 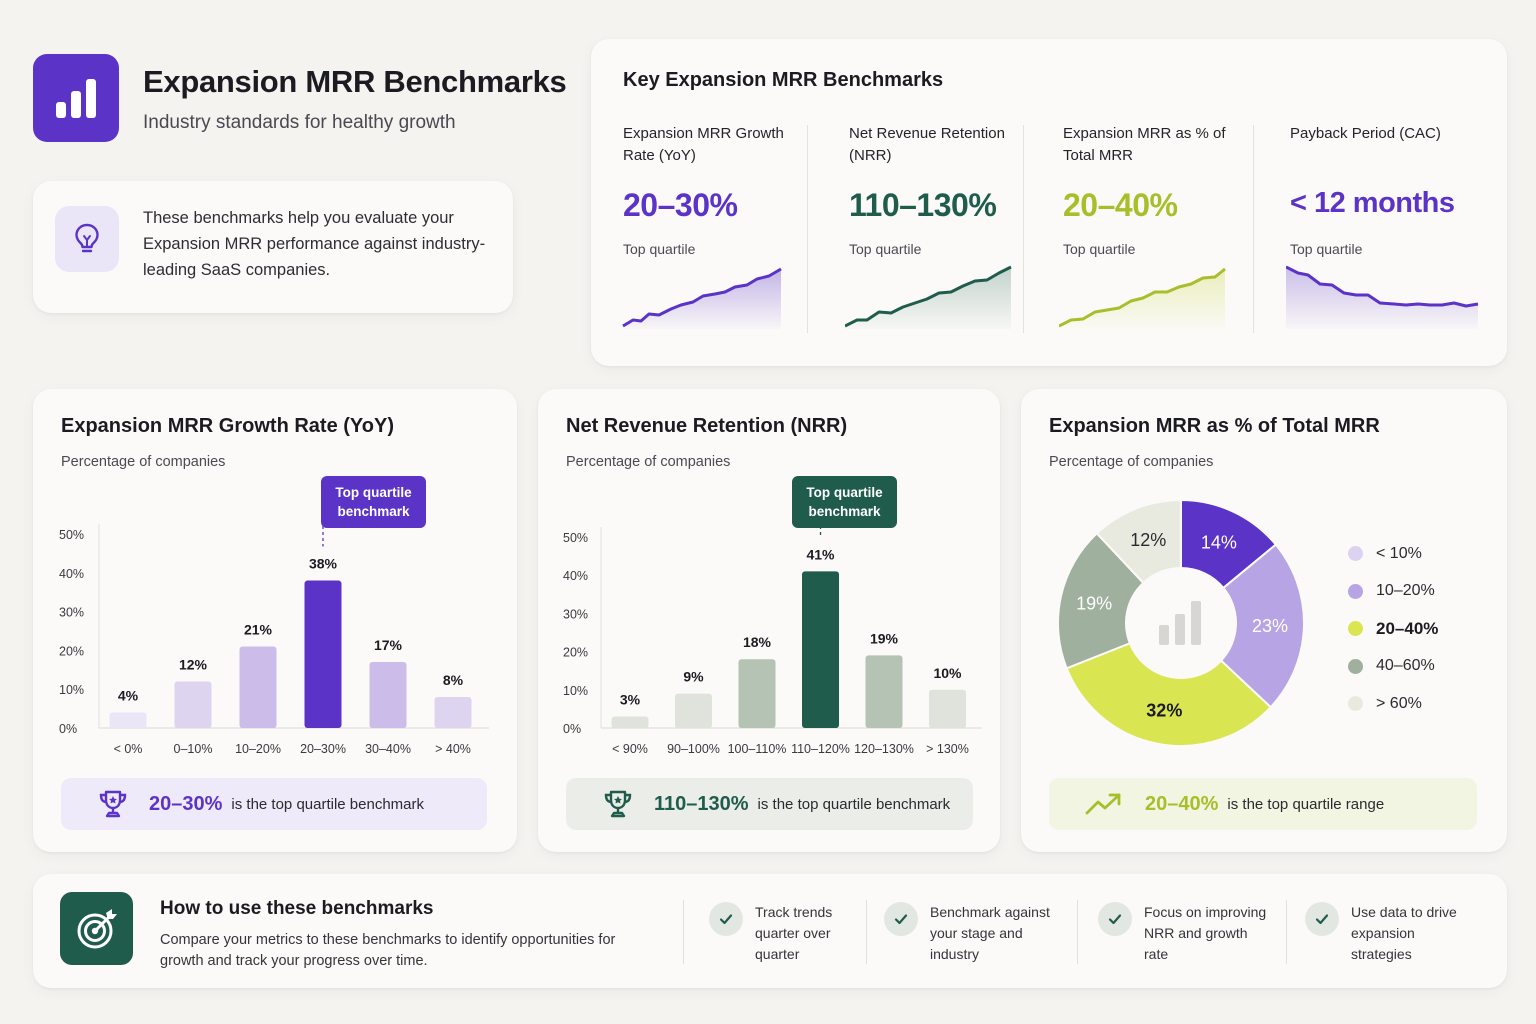 What do you see at coordinates (757, 642) in the screenshot?
I see `bar-value-label: 18%` at bounding box center [757, 642].